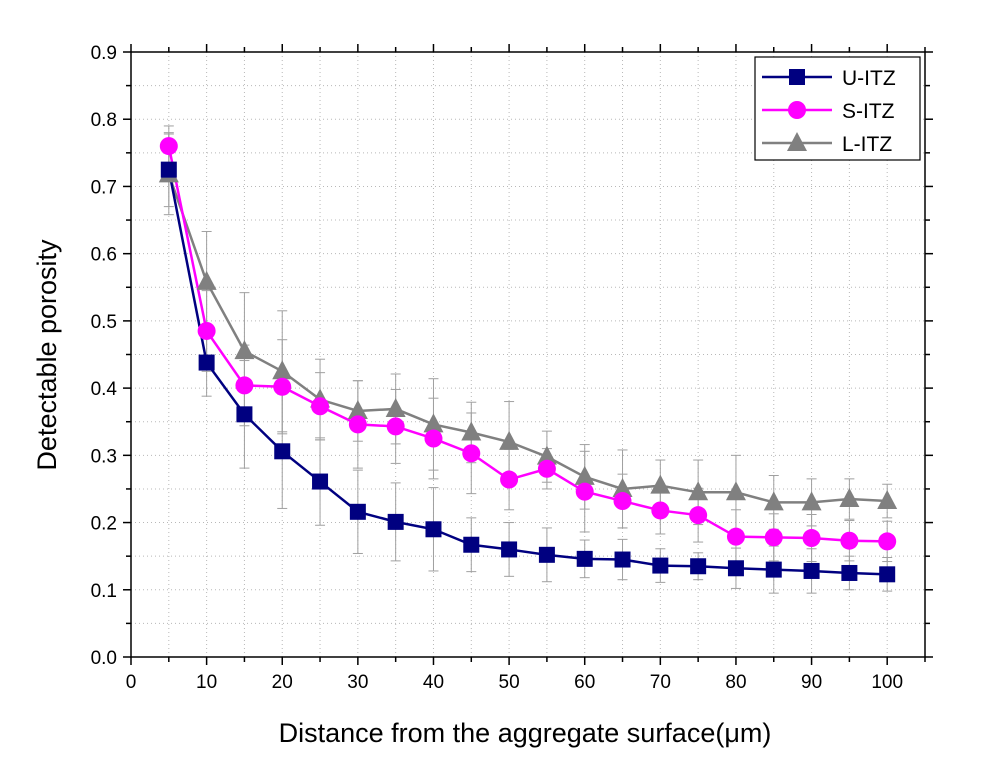  I want to click on y-tick-labels: 0.0 0.1 0.2 0.3 0.4 0.5 0.6 0.7 0.8 0.9, so click(104, 356).